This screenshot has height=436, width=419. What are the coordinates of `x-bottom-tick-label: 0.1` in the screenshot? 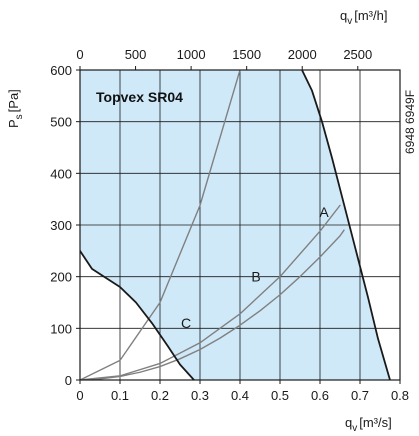 It's located at (120, 395).